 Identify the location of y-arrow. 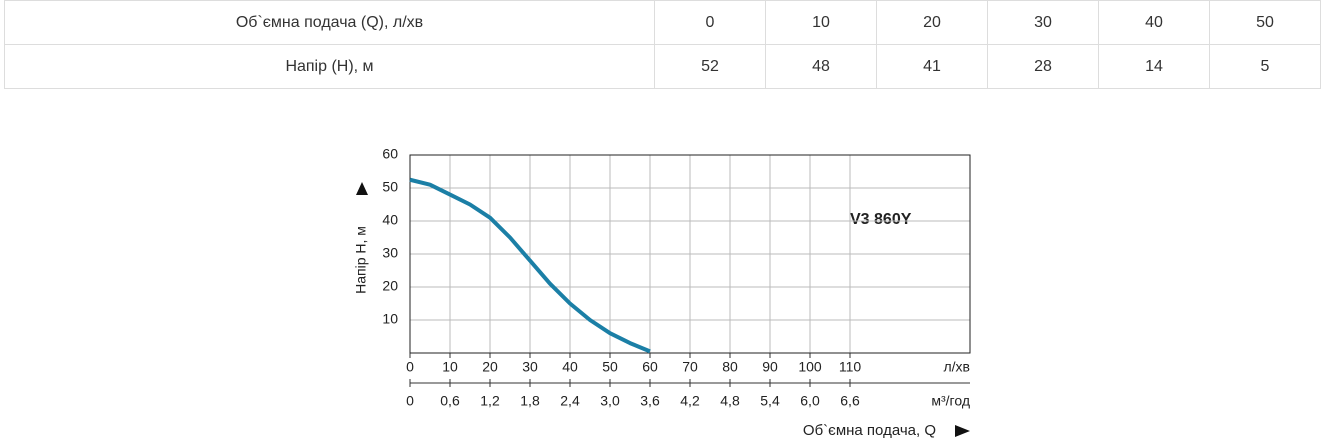
(362, 188).